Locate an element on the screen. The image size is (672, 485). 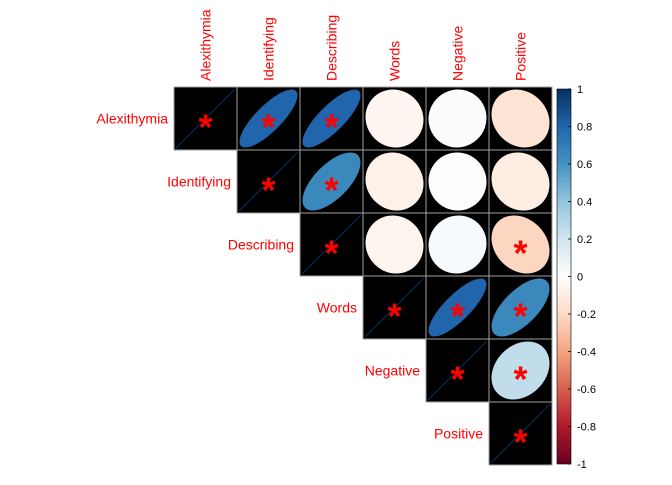
row-label: Identifying is located at coordinates (199, 182).